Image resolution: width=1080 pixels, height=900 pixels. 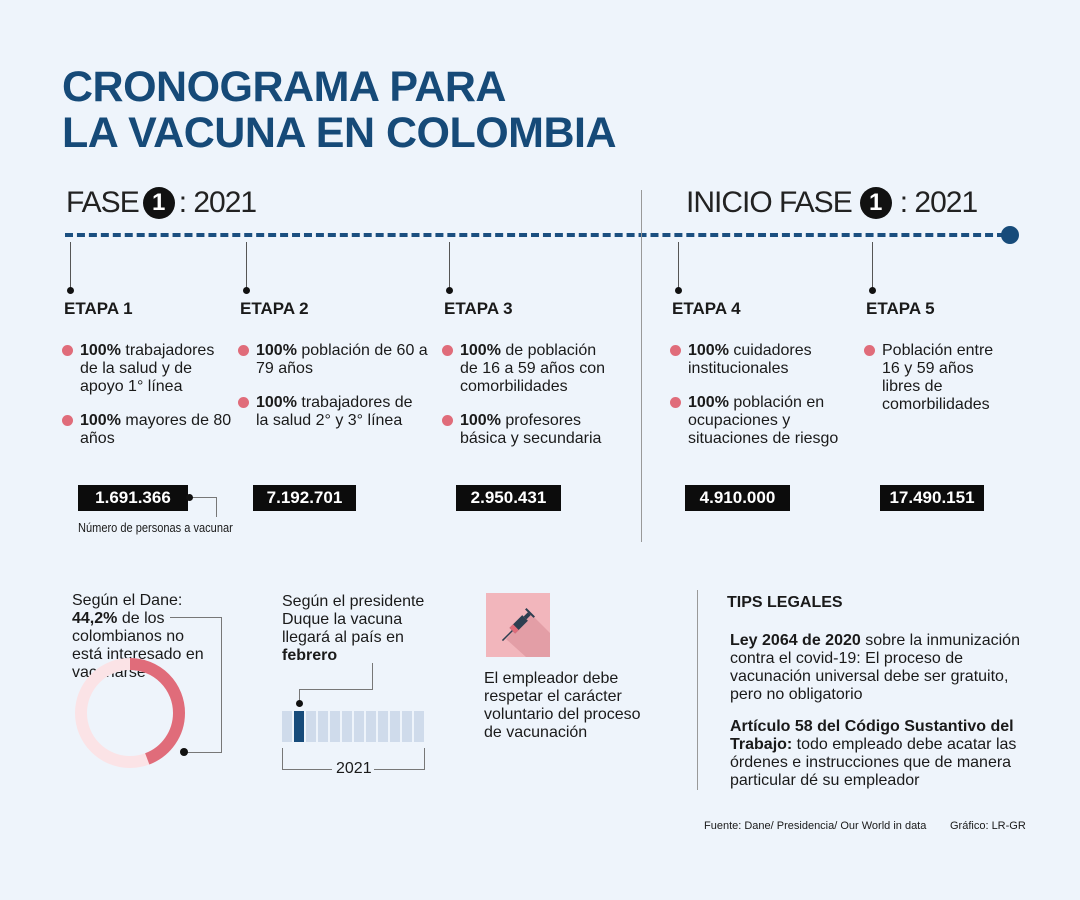 What do you see at coordinates (103, 202) in the screenshot?
I see `phase-prefix: FASE` at bounding box center [103, 202].